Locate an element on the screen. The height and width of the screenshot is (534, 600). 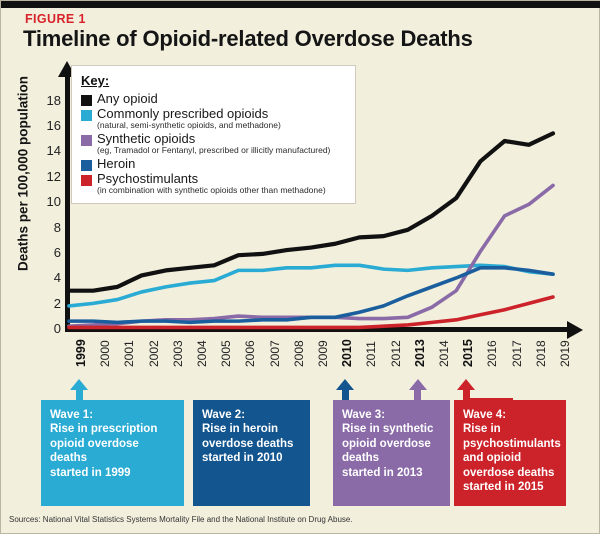
wave-box-line: Rise in heroin is located at coordinates (240, 429).